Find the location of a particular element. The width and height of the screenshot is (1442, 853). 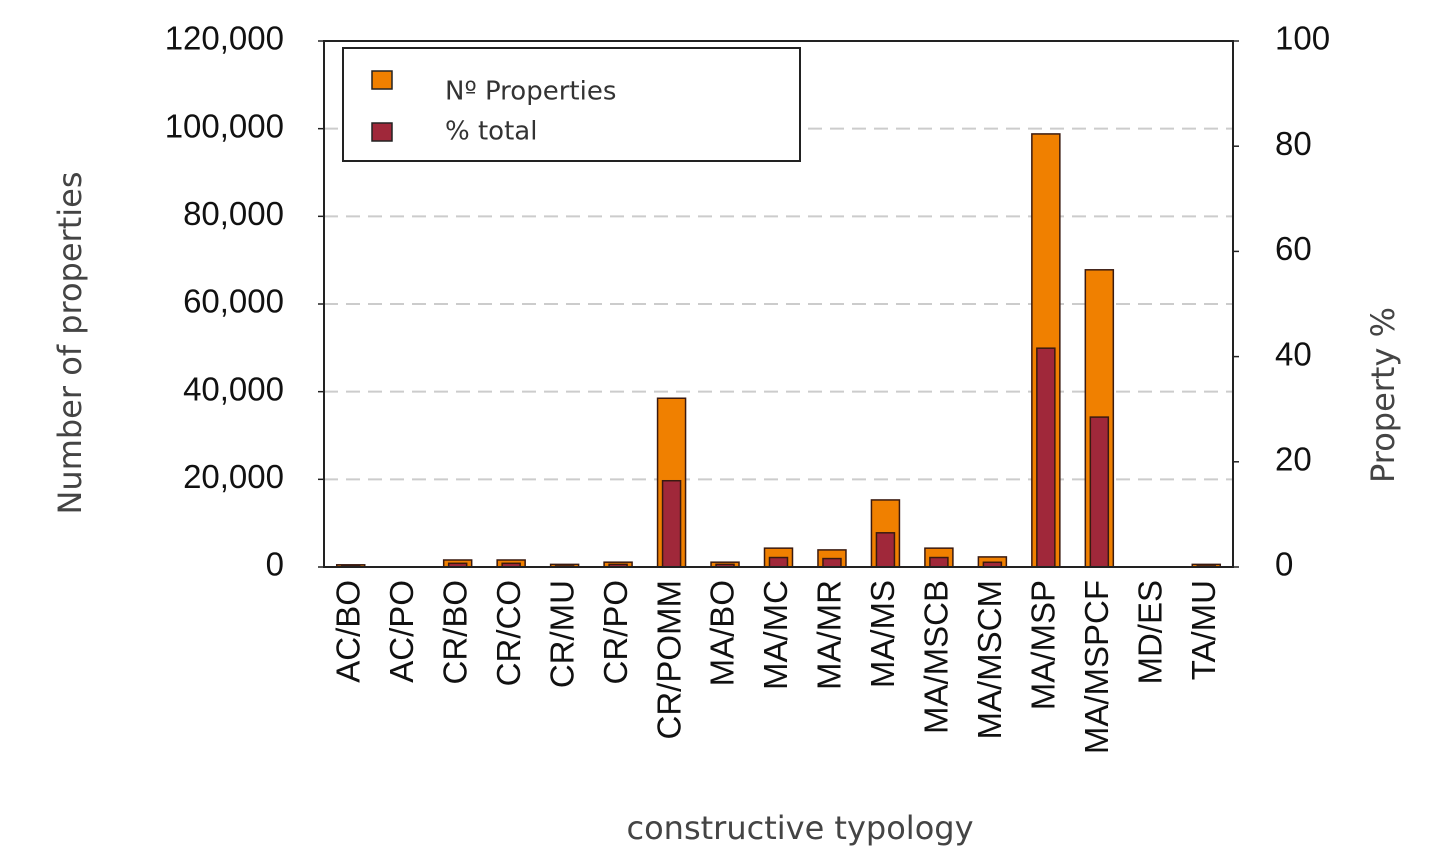

x-tick-label: MA/MSP is located at coordinates (1043, 645).